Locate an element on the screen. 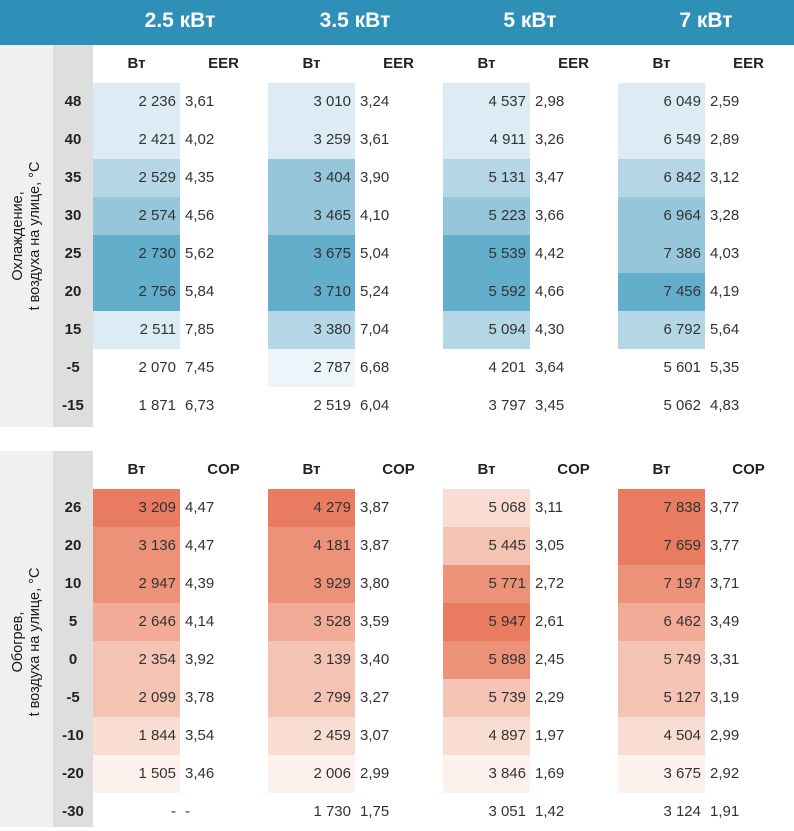 This screenshot has height=831, width=794. heating-temp-label: 5 is located at coordinates (73, 621).